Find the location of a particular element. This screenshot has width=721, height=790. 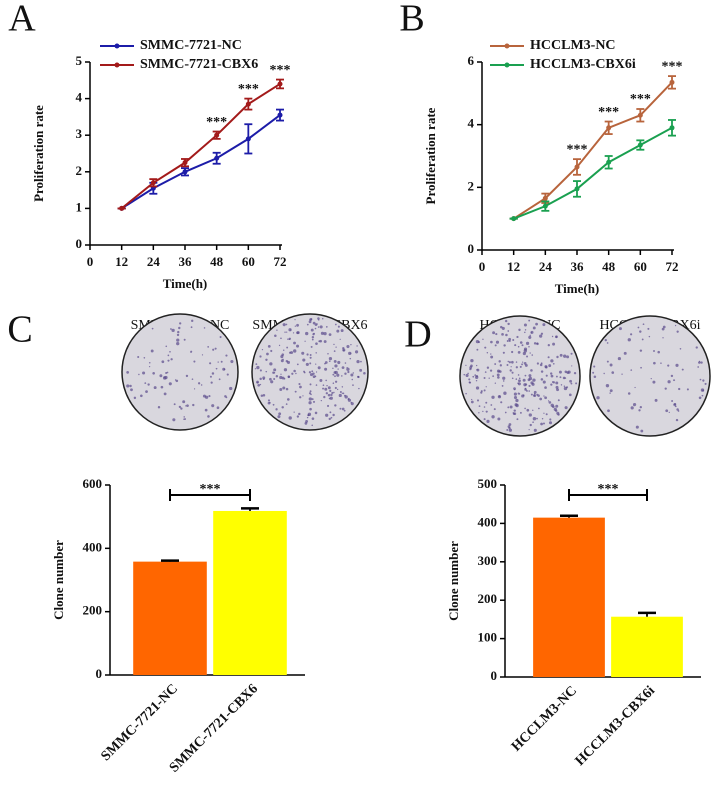

y-tick-label: 6 is located at coordinates (471, 60).